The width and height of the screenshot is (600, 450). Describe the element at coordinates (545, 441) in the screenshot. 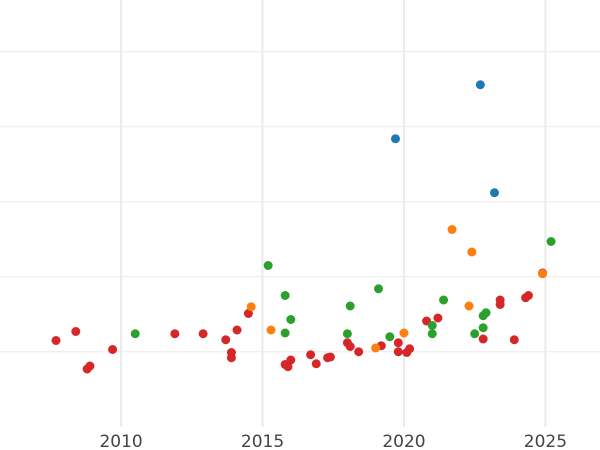

I see `x-tick-label: 2025` at that location.